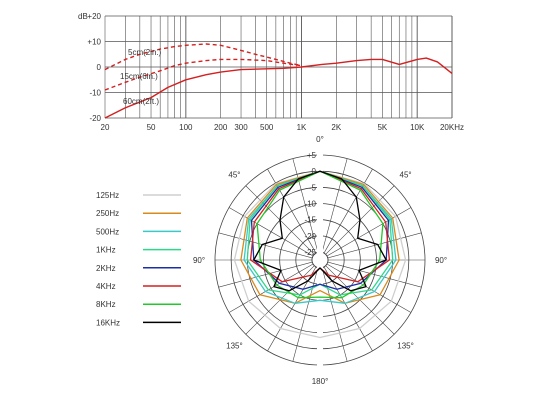 This screenshot has height=400, width=550. What do you see at coordinates (452, 127) in the screenshot?
I see `freq-x-tick-label: 20KHz` at bounding box center [452, 127].